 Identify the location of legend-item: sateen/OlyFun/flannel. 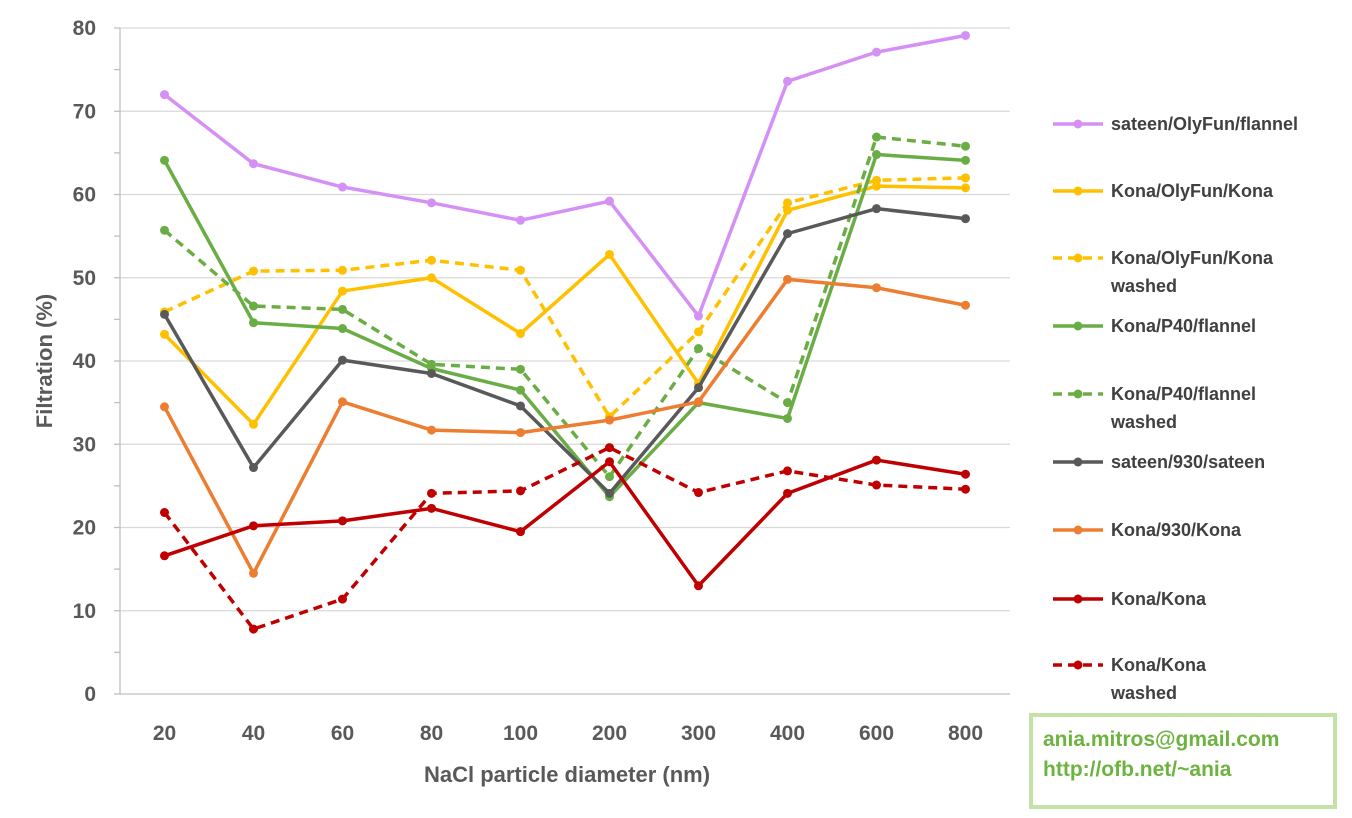
(1175, 124).